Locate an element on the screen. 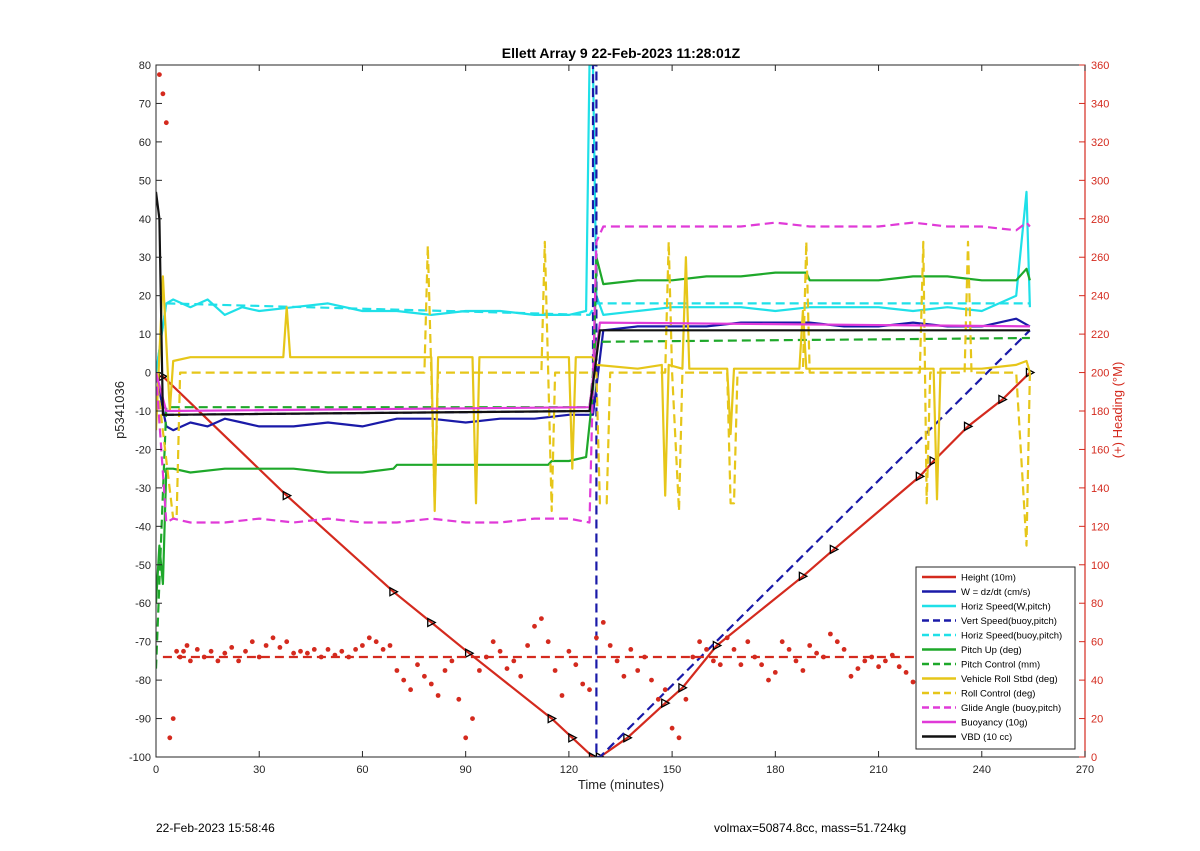 The width and height of the screenshot is (1200, 851). right-y-tick-label: 260 is located at coordinates (1100, 258).